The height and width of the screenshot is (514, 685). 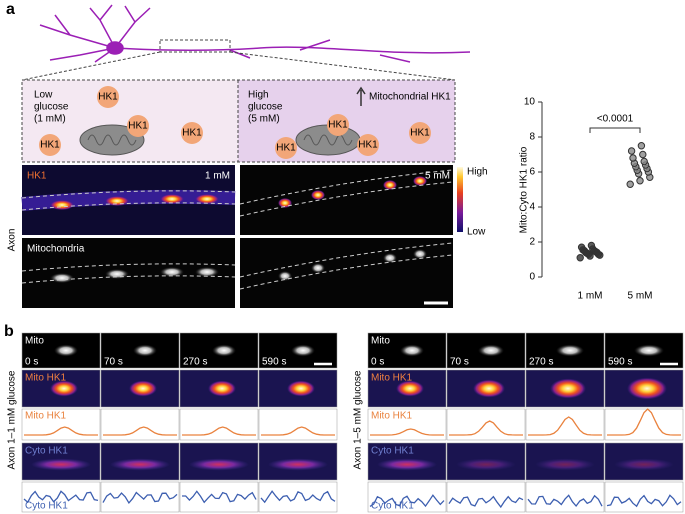 What do you see at coordinates (615, 130) in the screenshot?
I see `significance-bracket` at bounding box center [615, 130].